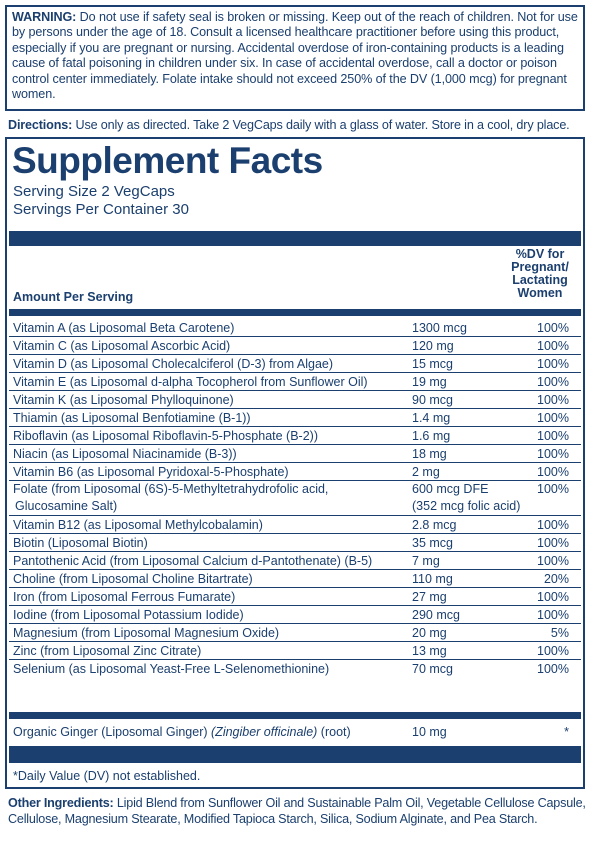  What do you see at coordinates (295, 312) in the screenshot?
I see `header-divider` at bounding box center [295, 312].